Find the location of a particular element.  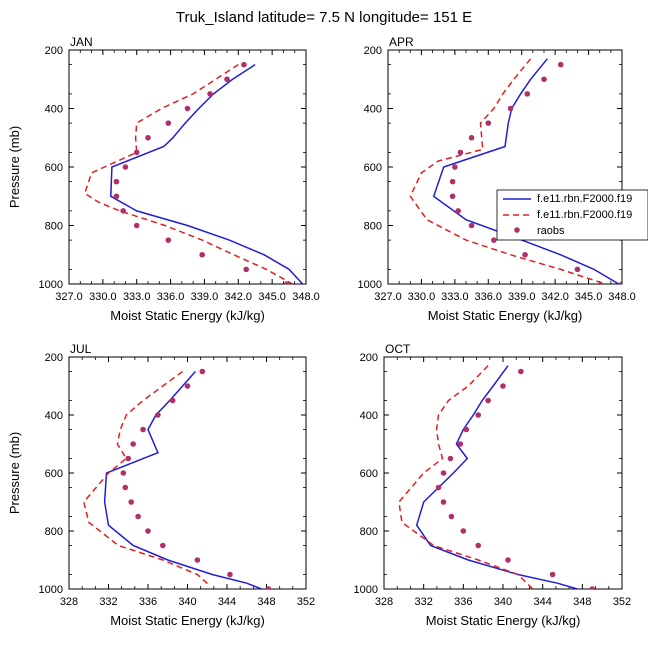

x-tick-label: 342.0 is located at coordinates (239, 297).